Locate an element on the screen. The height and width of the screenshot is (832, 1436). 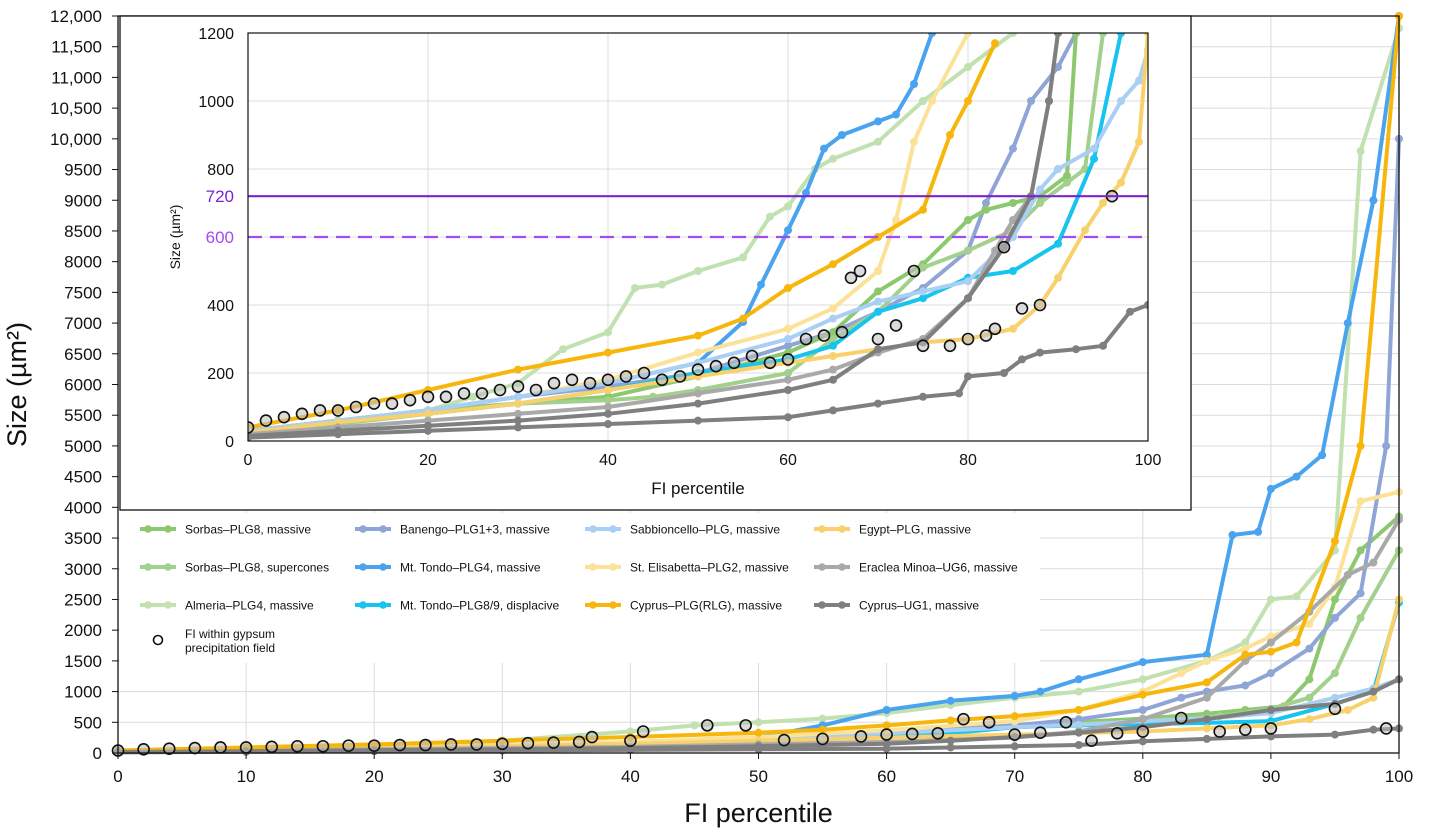
main-x-tick-label: 70 is located at coordinates (1014, 776).